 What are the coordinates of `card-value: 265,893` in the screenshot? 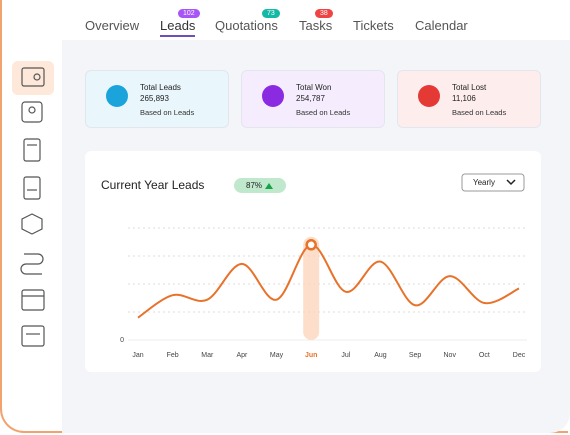 It's located at (154, 98).